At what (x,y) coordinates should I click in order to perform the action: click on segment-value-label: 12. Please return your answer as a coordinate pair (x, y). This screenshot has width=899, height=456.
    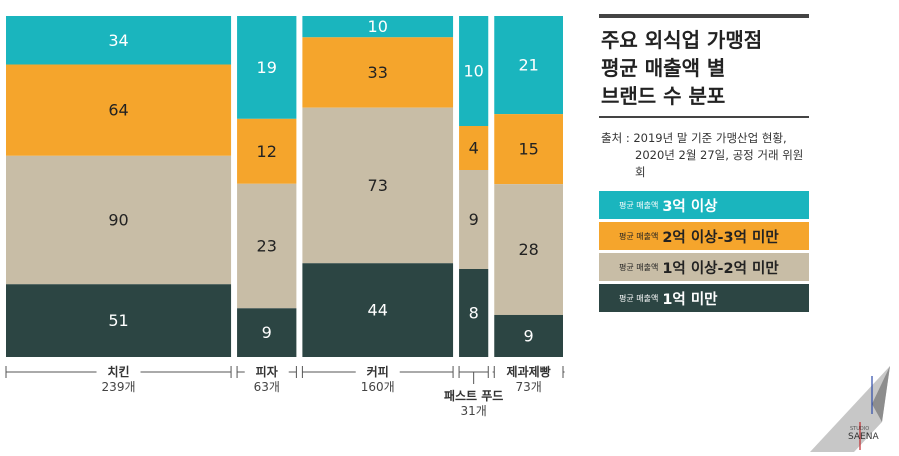
    Looking at the image, I should click on (267, 151).